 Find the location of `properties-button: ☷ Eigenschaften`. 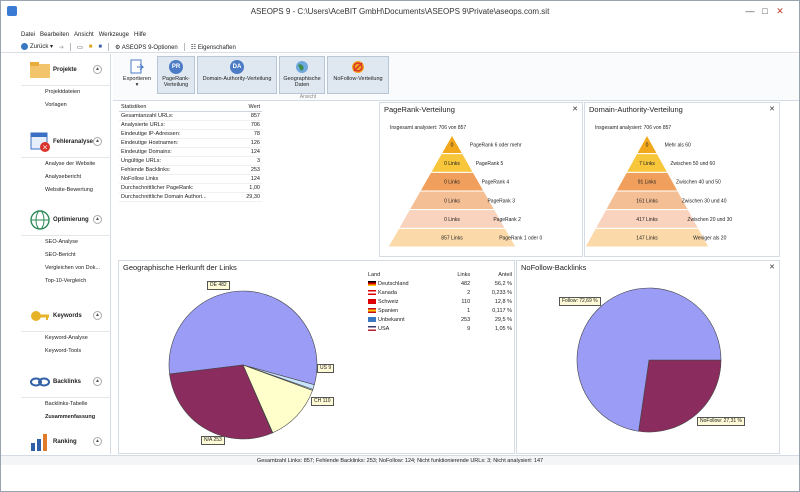

properties-button: ☷ Eigenschaften is located at coordinates (213, 47).